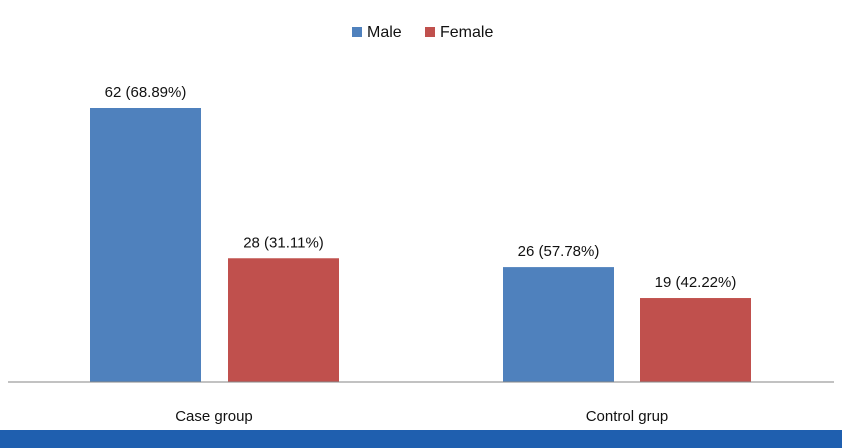 The height and width of the screenshot is (448, 842). I want to click on legend-swatch-male, so click(357, 32).